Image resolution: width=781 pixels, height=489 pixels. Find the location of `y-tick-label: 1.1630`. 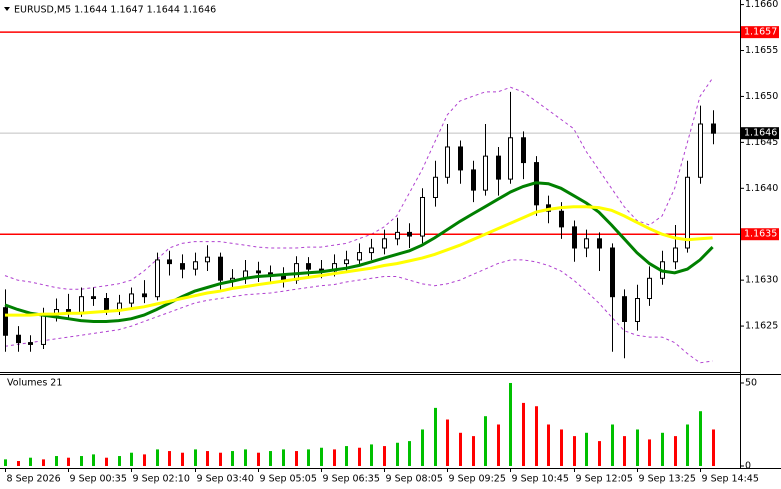

y-tick-label: 1.1630 is located at coordinates (761, 280).